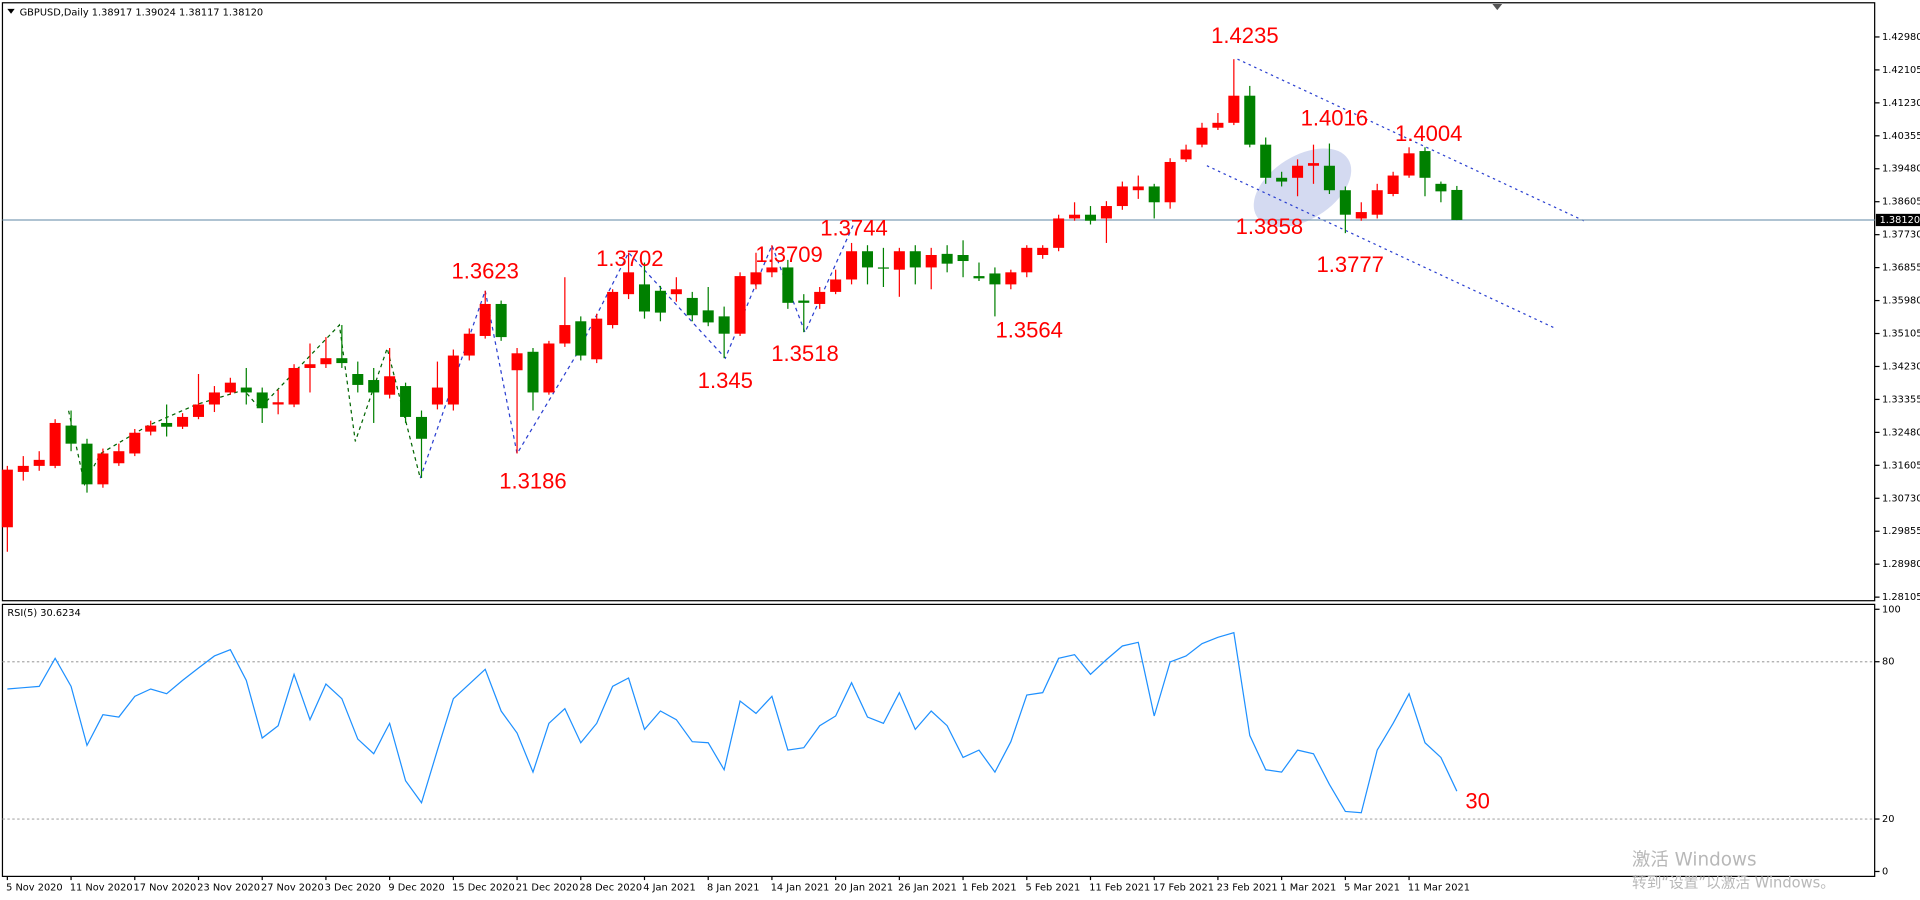  What do you see at coordinates (416, 887) in the screenshot?
I see `x-tick-label: 9 Dec 2020` at bounding box center [416, 887].